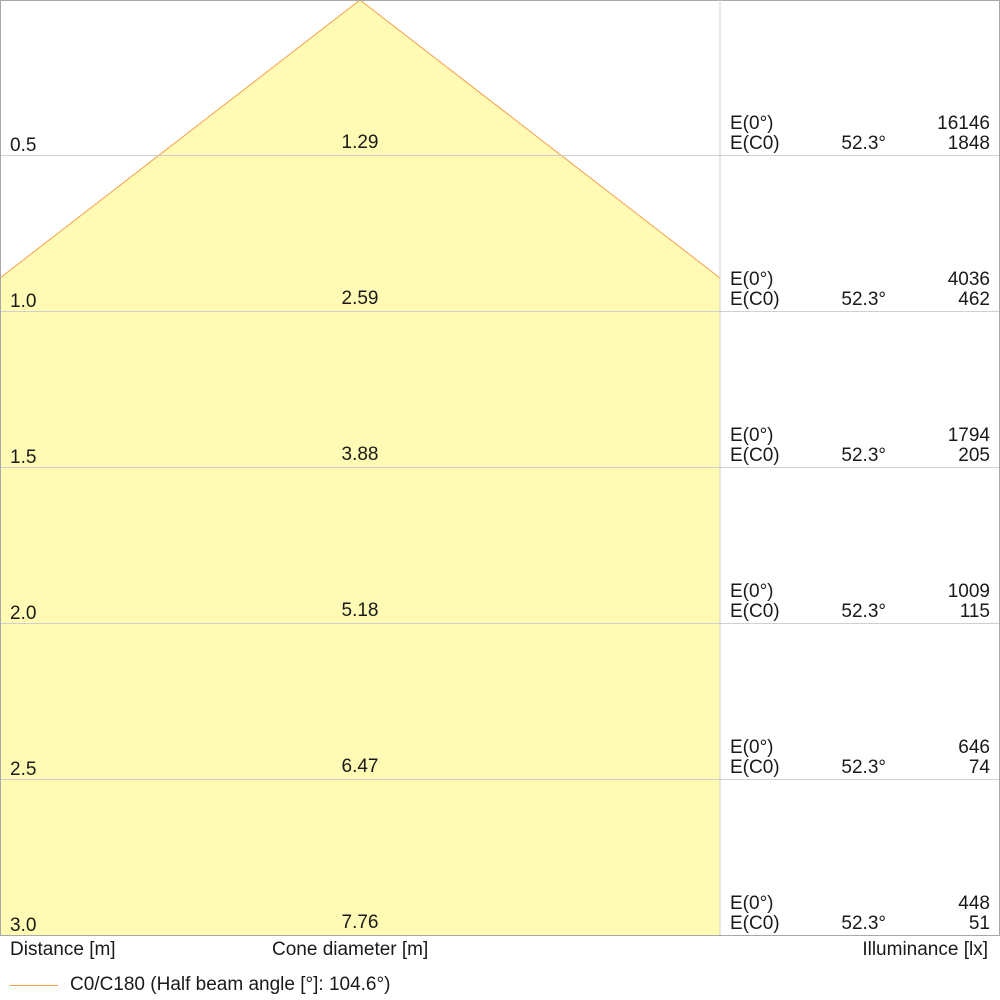 The image size is (1000, 1000). Describe the element at coordinates (540, 139) in the screenshot. I see `cone-edge-right` at that location.